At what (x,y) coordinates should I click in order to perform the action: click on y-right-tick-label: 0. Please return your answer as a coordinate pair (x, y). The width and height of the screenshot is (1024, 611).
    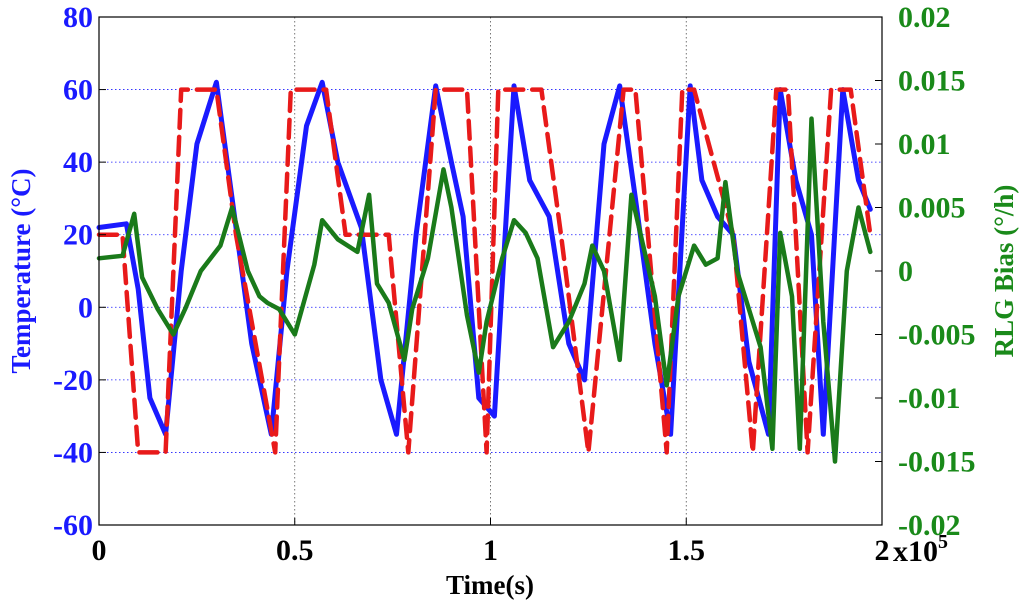
    Looking at the image, I should click on (905, 271).